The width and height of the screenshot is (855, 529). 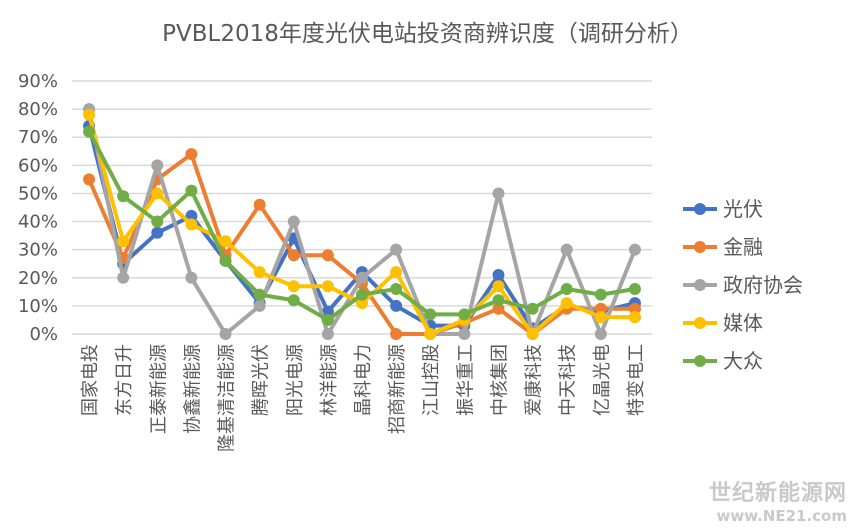 What do you see at coordinates (158, 389) in the screenshot?
I see `x-tick-label: 正泰新能源` at bounding box center [158, 389].